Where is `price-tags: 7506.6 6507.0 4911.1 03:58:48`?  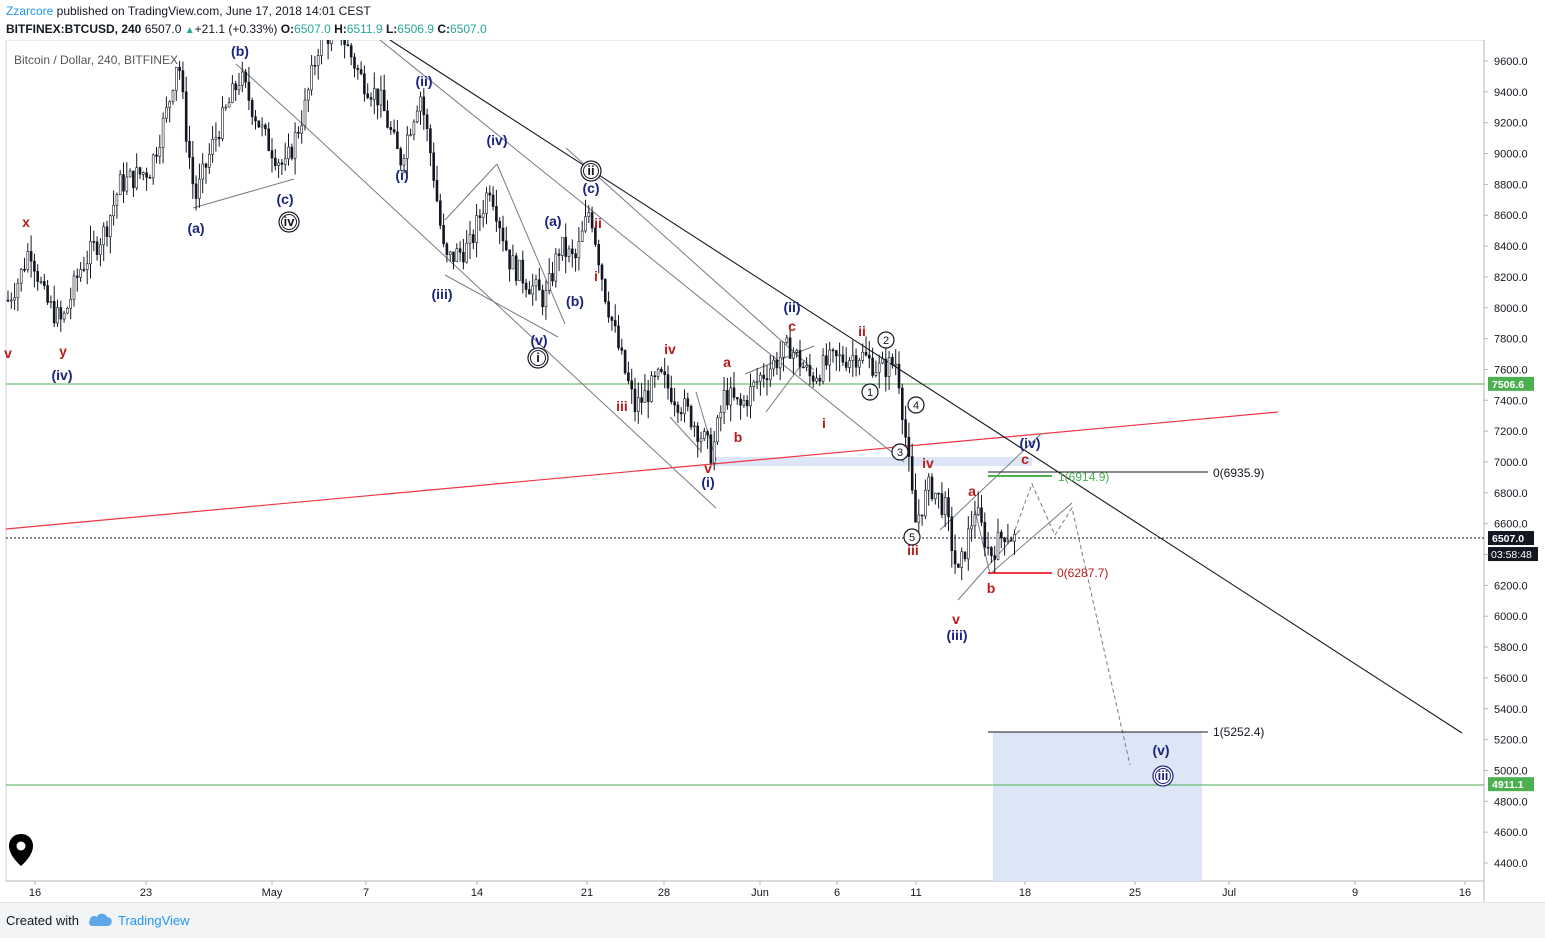
price-tags: 7506.6 6507.0 4911.1 03:58:48 is located at coordinates (1513, 584).